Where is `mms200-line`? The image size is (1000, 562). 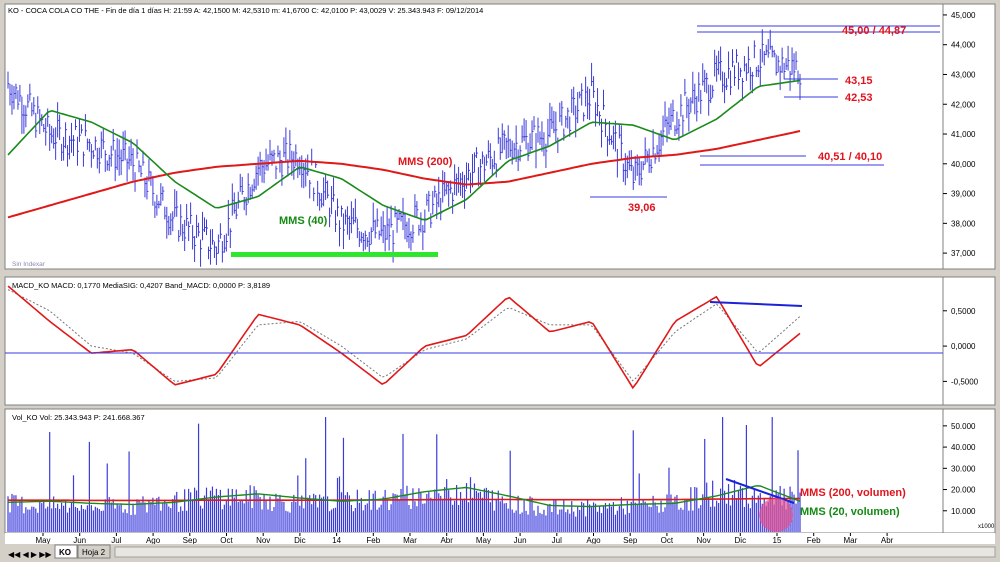 mms200-line is located at coordinates (404, 174).